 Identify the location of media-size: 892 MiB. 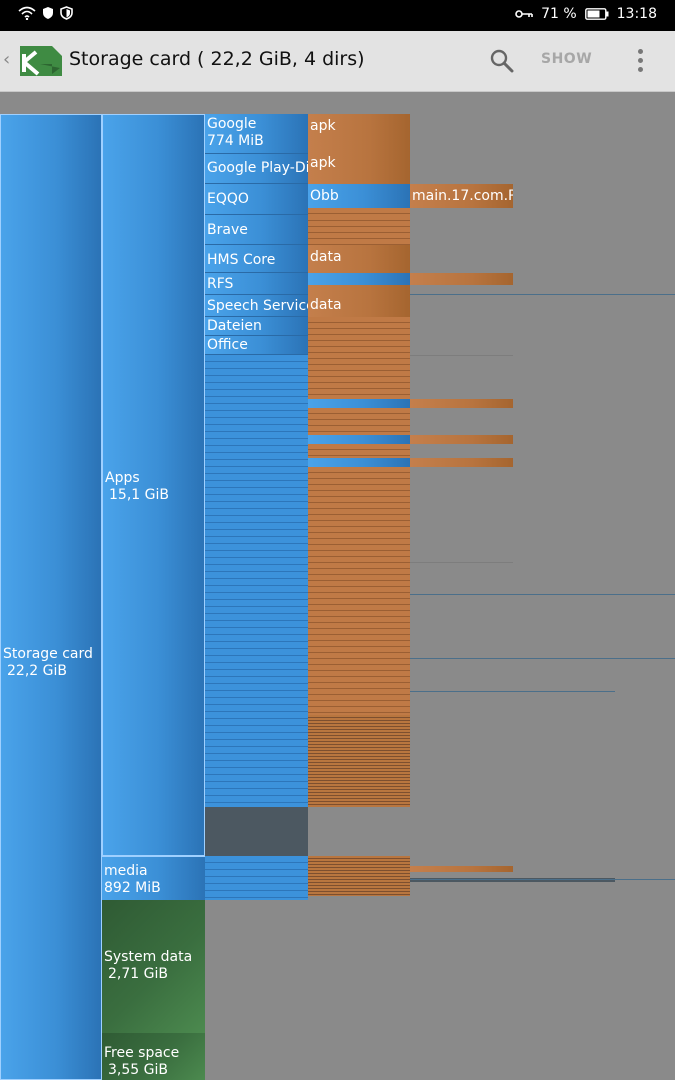
(132, 888).